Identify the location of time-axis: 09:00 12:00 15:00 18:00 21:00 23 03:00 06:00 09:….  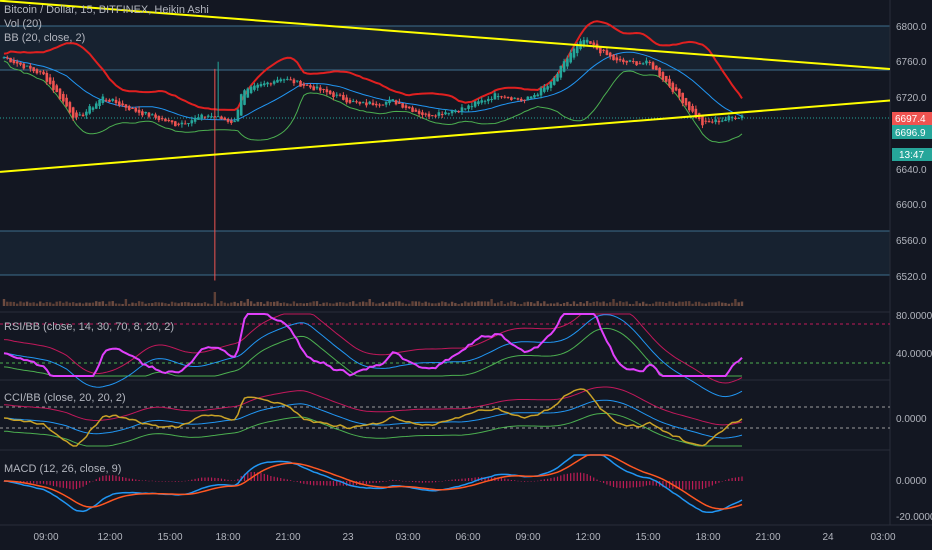
(464, 537).